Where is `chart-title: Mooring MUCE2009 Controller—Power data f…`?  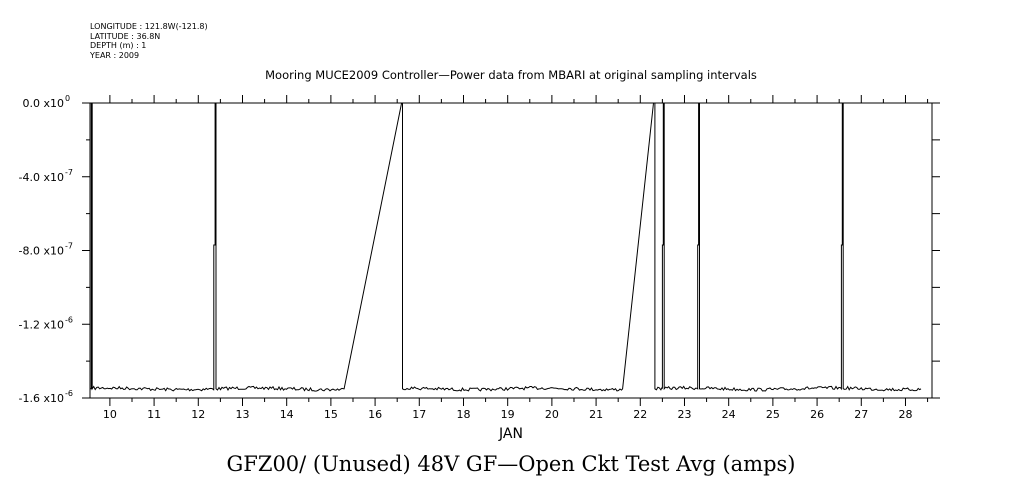
chart-title: Mooring MUCE2009 Controller—Power data f… is located at coordinates (511, 75).